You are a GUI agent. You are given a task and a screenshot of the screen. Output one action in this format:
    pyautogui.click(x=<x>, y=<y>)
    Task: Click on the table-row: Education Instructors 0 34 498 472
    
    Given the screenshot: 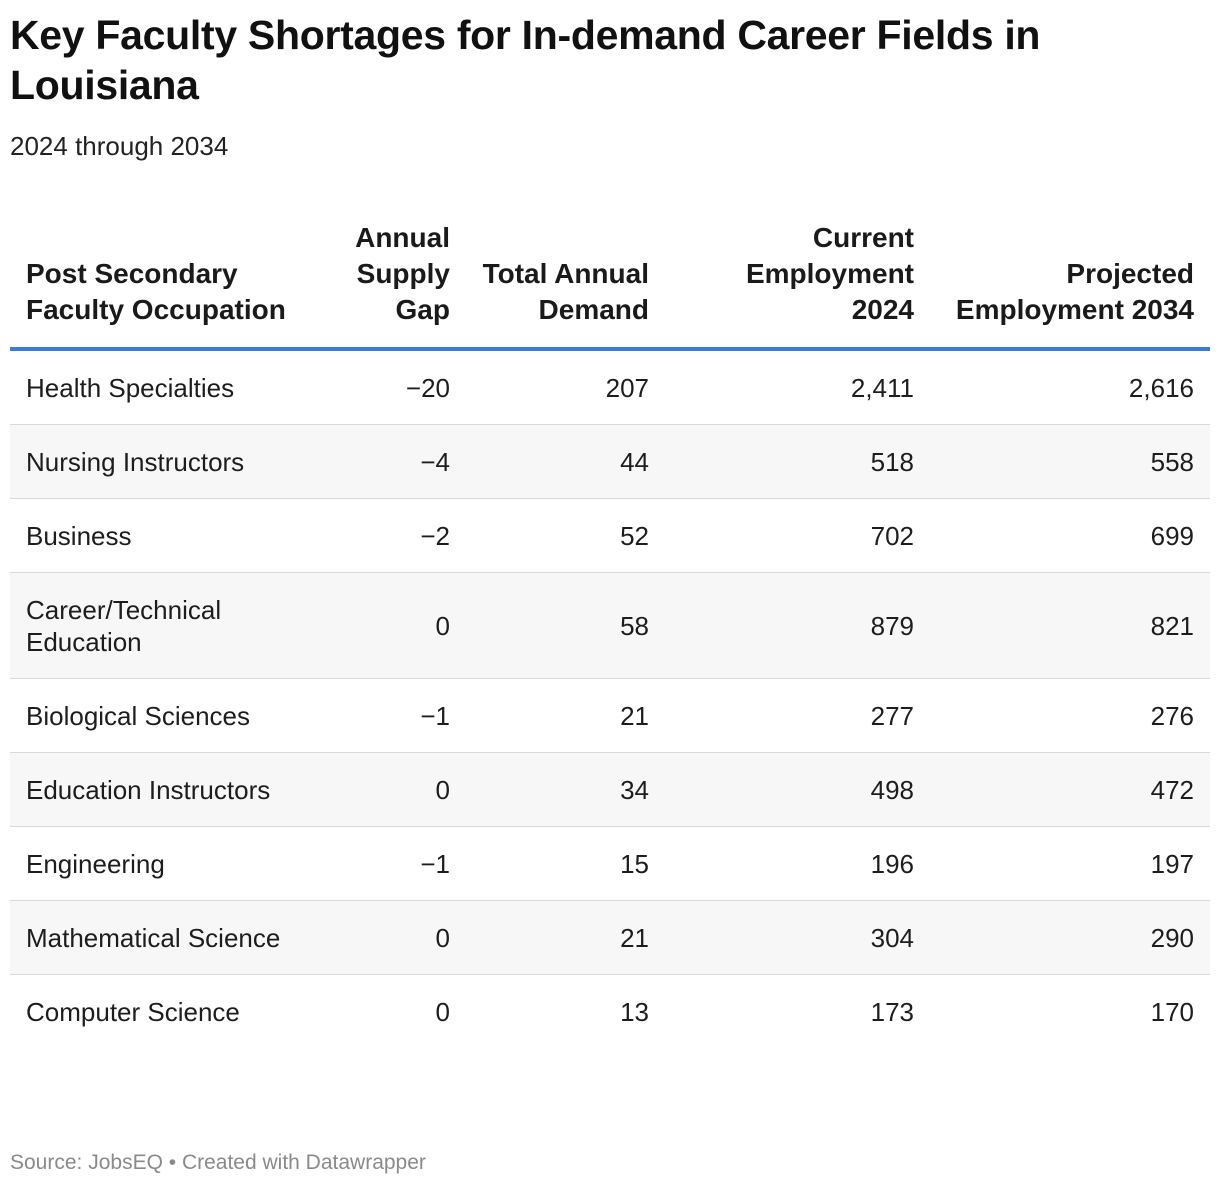 What is the action you would take?
    pyautogui.click(x=610, y=789)
    